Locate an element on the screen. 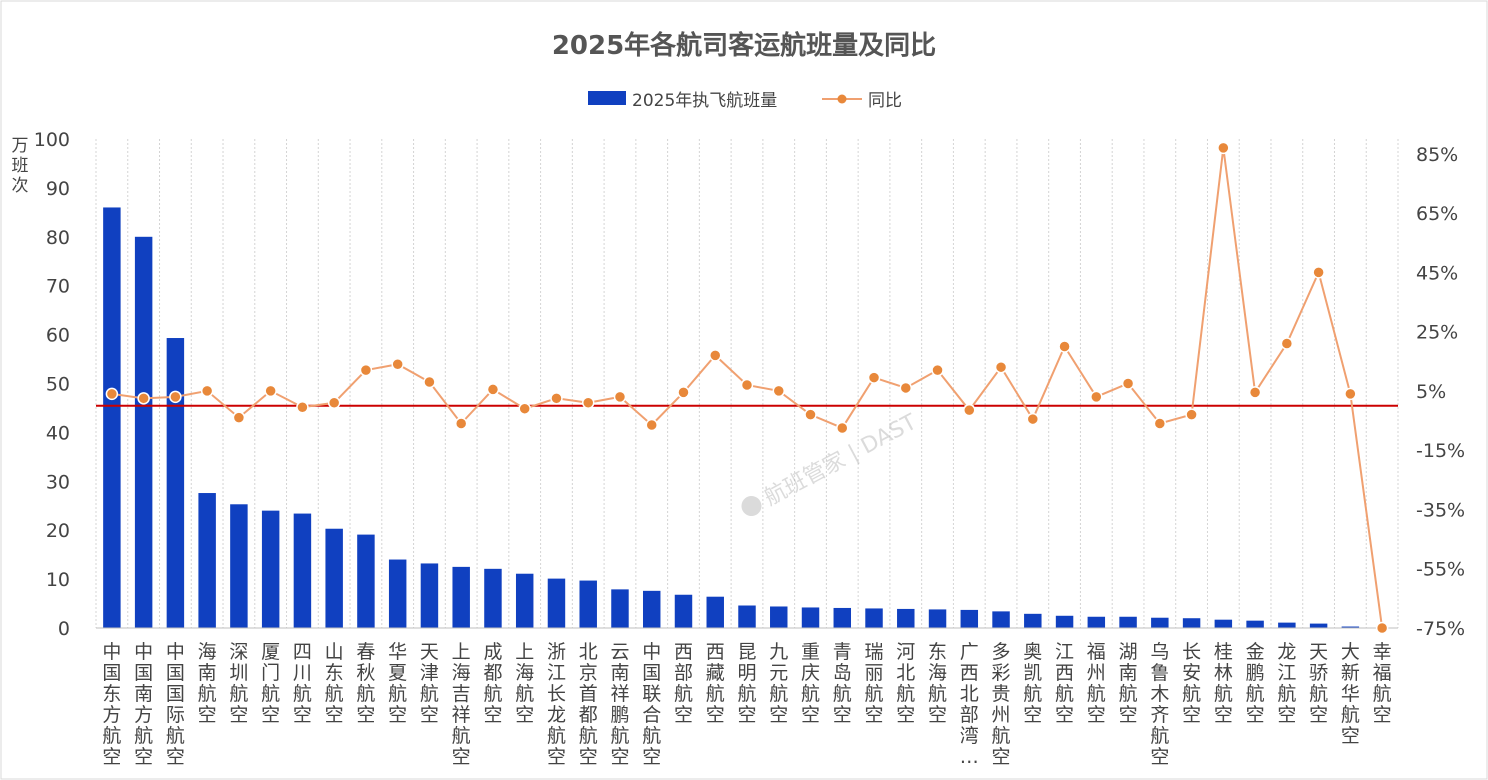 This screenshot has height=780, width=1488. x-tick-label: 云南祥鹏航空 is located at coordinates (619, 704).